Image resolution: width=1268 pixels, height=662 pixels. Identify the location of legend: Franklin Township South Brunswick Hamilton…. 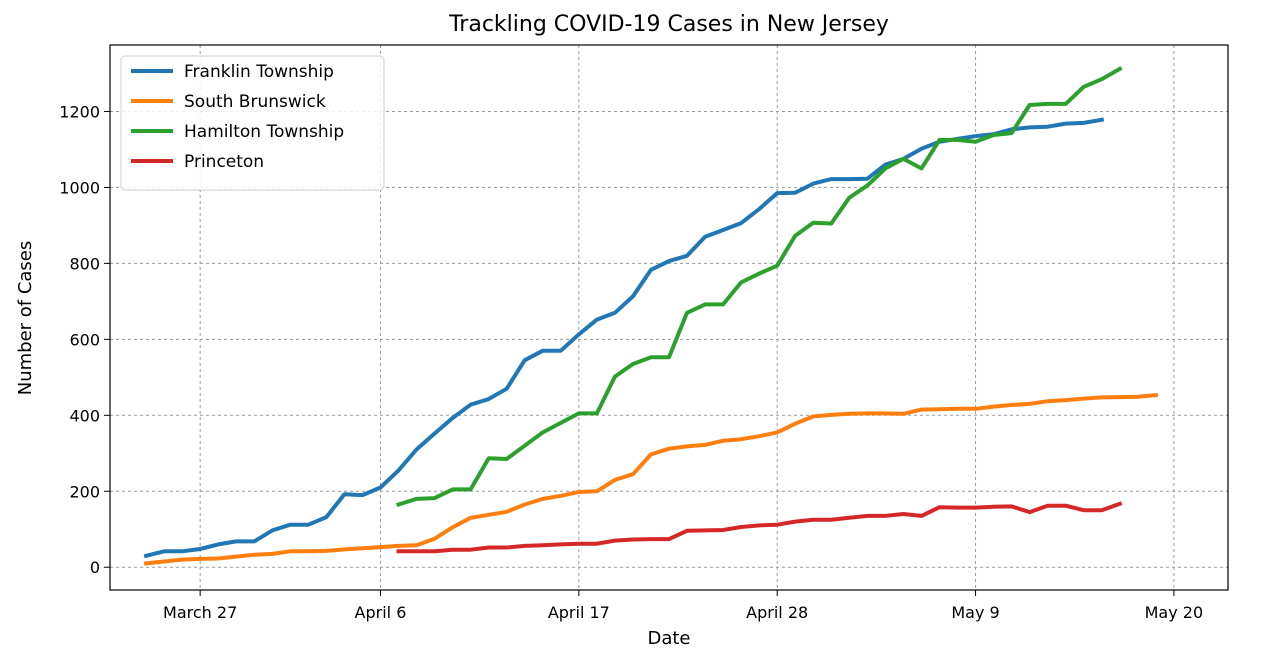
(252, 123).